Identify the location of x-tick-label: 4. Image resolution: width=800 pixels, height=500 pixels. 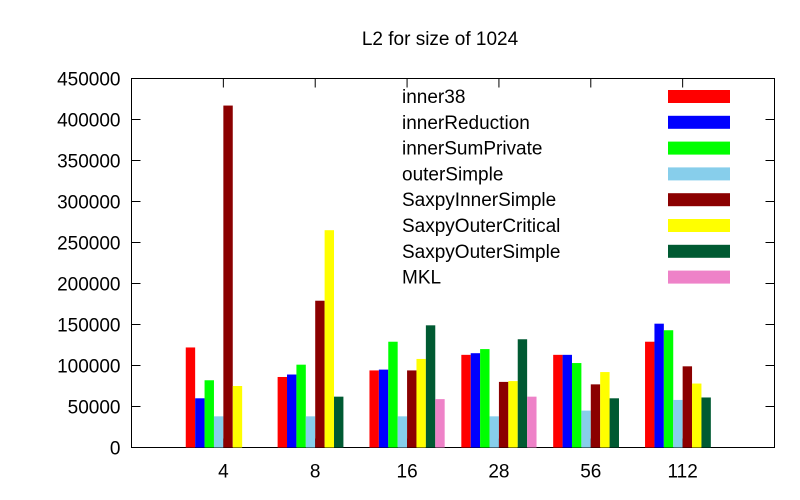
(223, 472).